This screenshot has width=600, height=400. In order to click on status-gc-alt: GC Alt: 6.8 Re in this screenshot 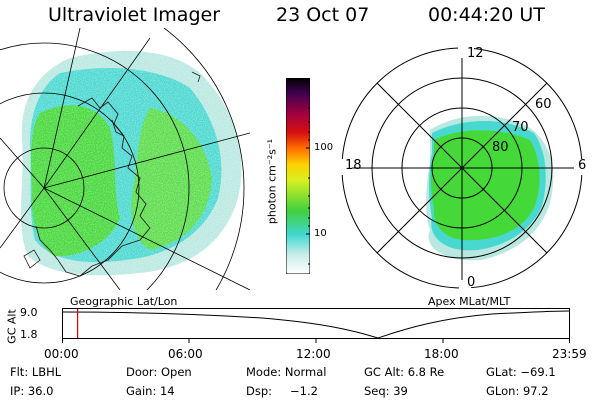, I will do `click(404, 372)`.